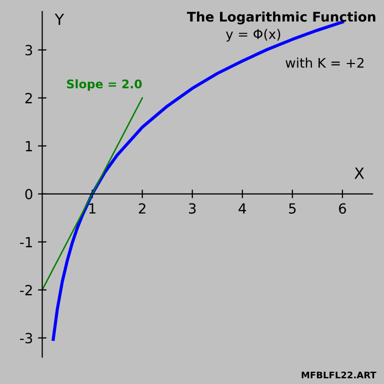 The height and width of the screenshot is (384, 384). What do you see at coordinates (29, 146) in the screenshot?
I see `y-tick-label: 1` at bounding box center [29, 146].